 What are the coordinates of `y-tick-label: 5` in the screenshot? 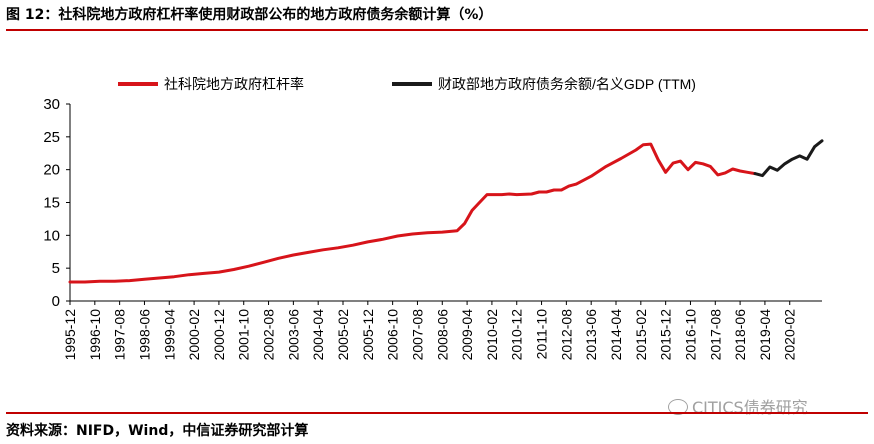 It's located at (56, 268).